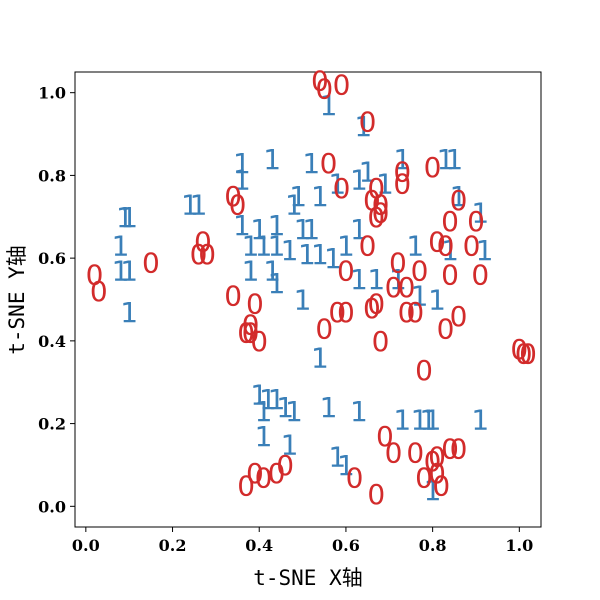 This screenshot has height=600, width=600. I want to click on x-axis-ticks: 0.0 0.2 0.4 0.6 0.8 1.0, so click(302, 541).